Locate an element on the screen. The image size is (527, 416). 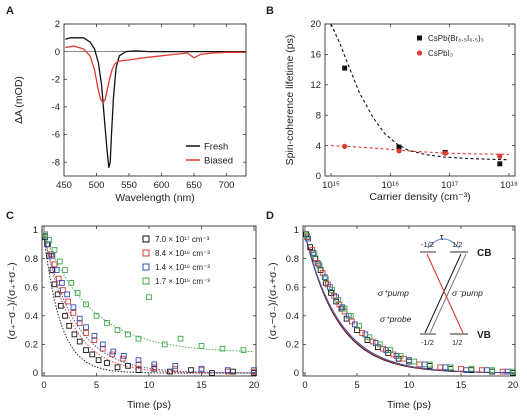
panel-b-xlabel: Carrier density (cm⁻³) is located at coordinates (419, 197).